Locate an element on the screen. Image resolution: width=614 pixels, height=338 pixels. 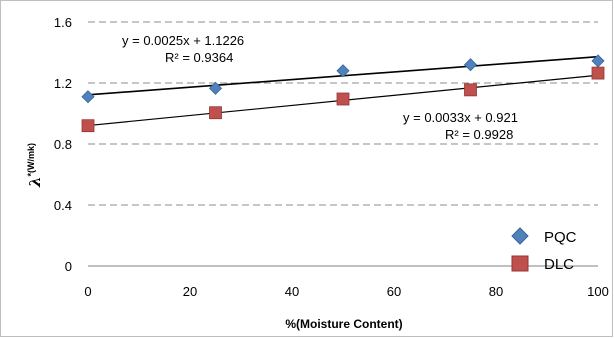
y-tick-label: 0 is located at coordinates (68, 266).